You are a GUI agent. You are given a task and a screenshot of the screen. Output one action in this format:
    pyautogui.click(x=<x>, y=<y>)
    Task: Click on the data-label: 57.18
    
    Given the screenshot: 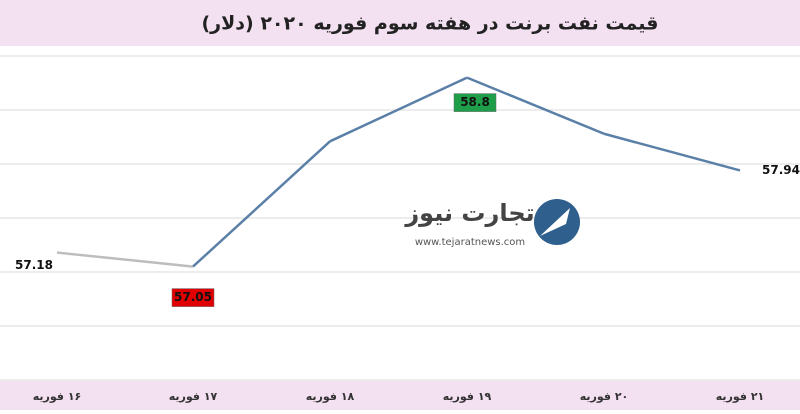 What is the action you would take?
    pyautogui.click(x=34, y=265)
    